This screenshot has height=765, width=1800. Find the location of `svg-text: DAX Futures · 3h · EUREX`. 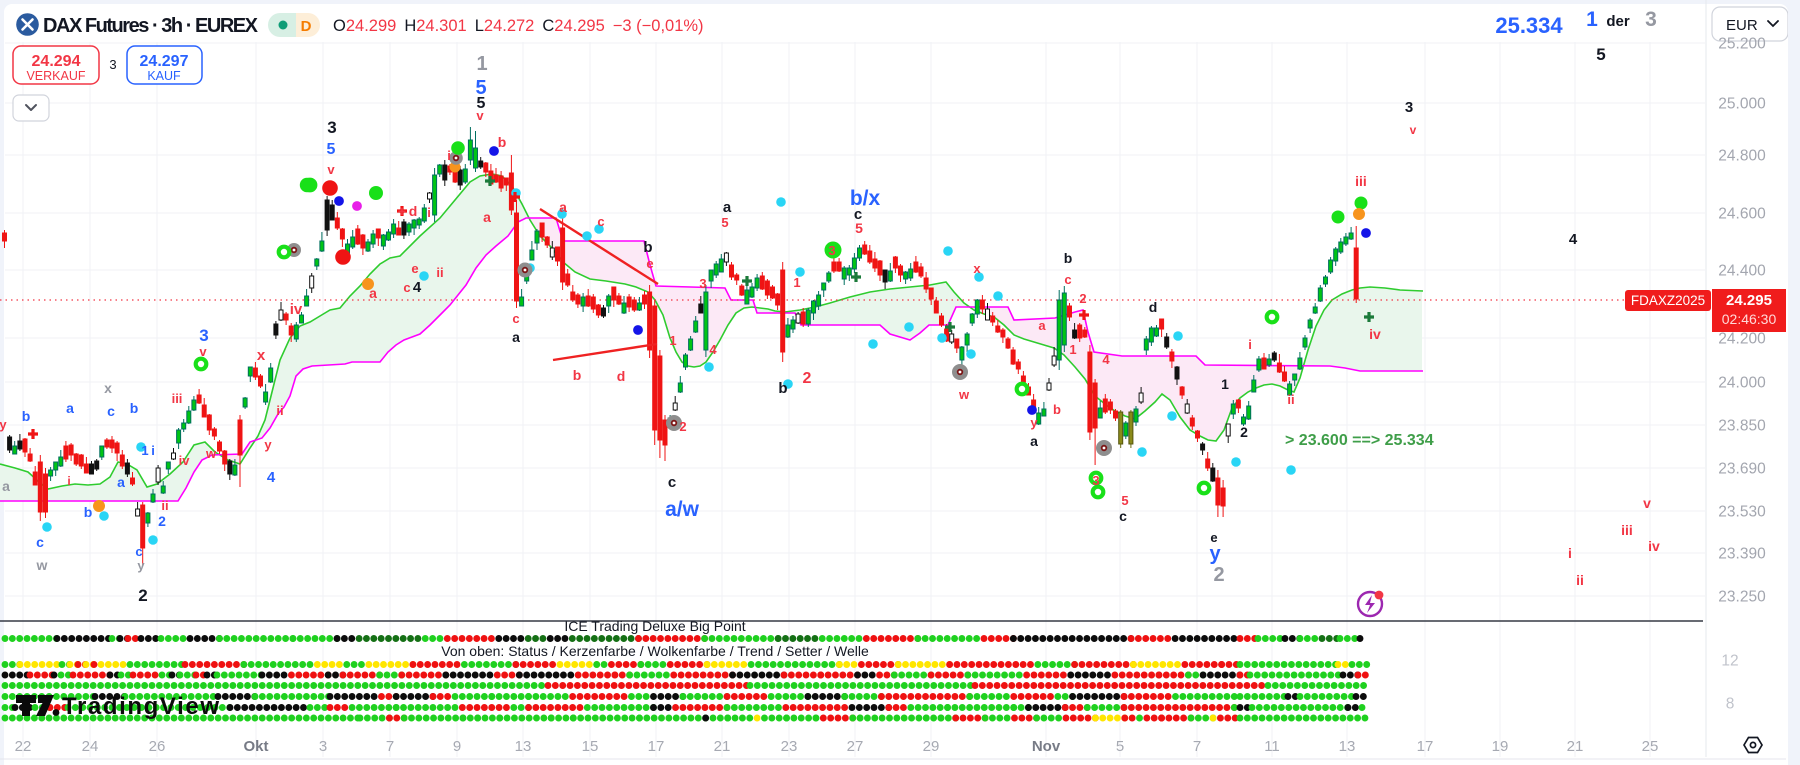

svg-text: DAX Futures · 3h · EUREX is located at coordinates (151, 26).